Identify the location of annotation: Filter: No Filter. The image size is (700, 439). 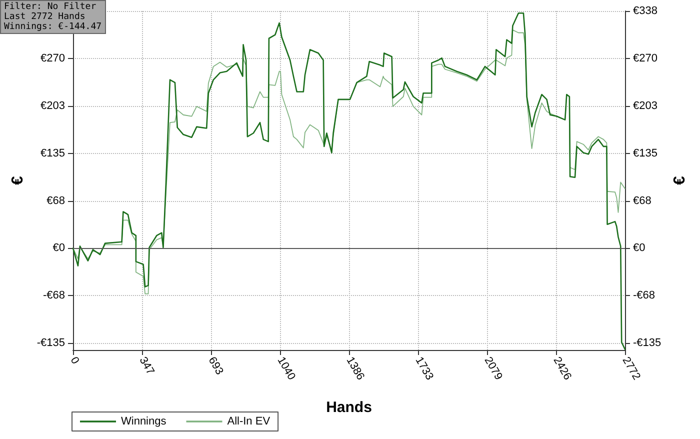
(51, 7).